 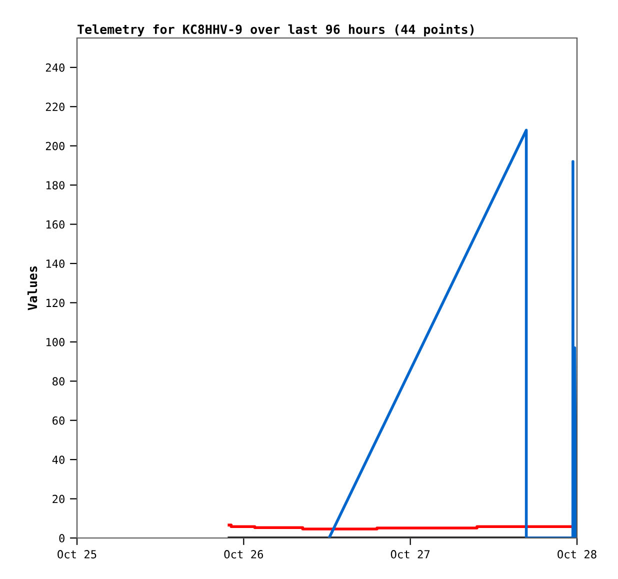 I want to click on y-tick-label: 220, so click(x=55, y=107).